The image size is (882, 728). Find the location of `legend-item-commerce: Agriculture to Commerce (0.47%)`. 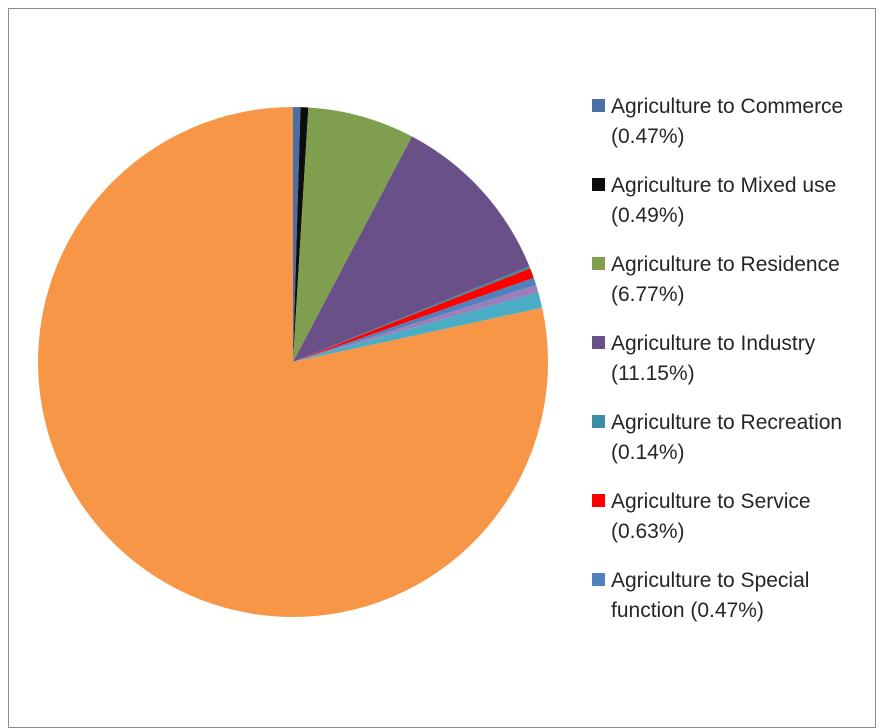

legend-item-commerce: Agriculture to Commerce (0.47%) is located at coordinates (727, 122).